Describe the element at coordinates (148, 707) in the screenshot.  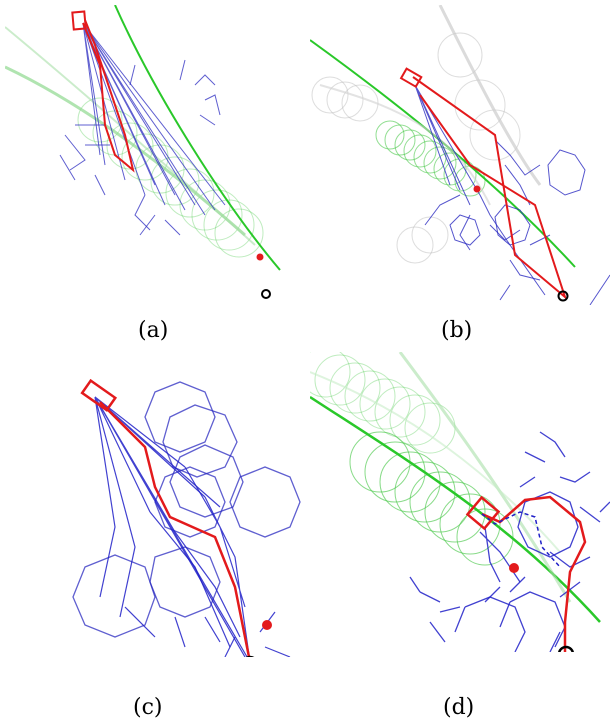
I see `caption-c: (c)` at that location.